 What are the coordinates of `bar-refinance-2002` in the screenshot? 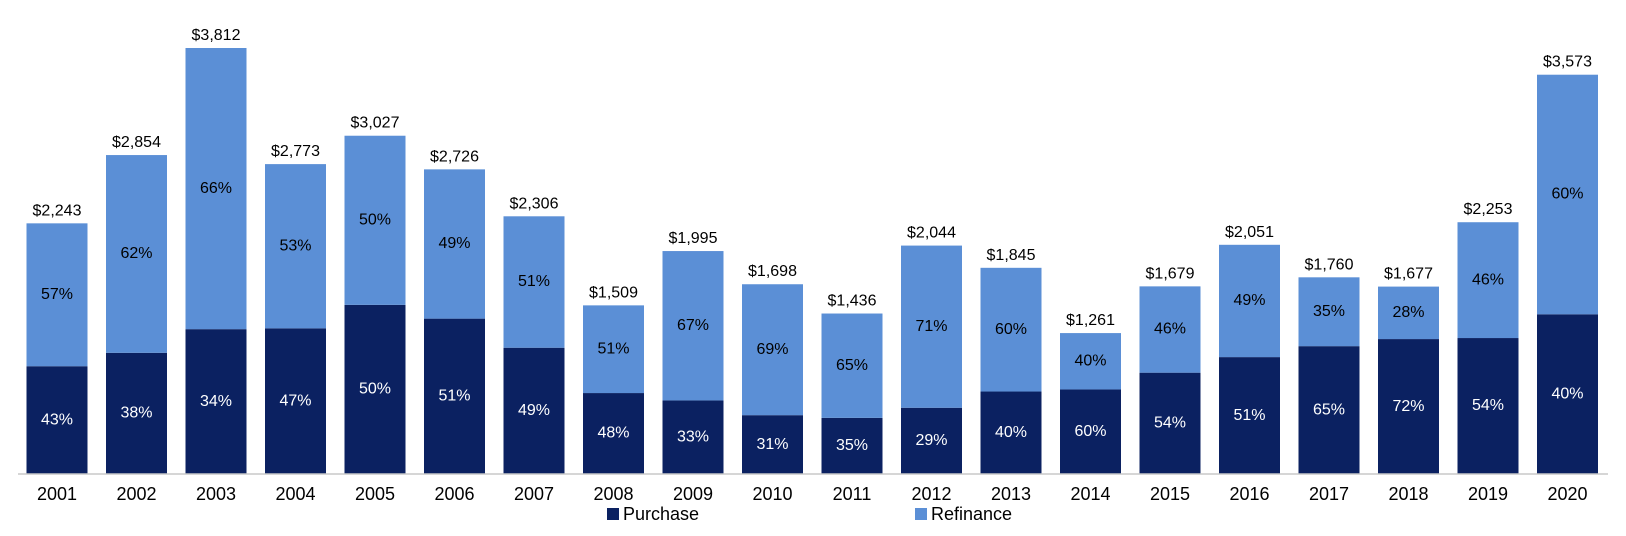 It's located at (136, 254).